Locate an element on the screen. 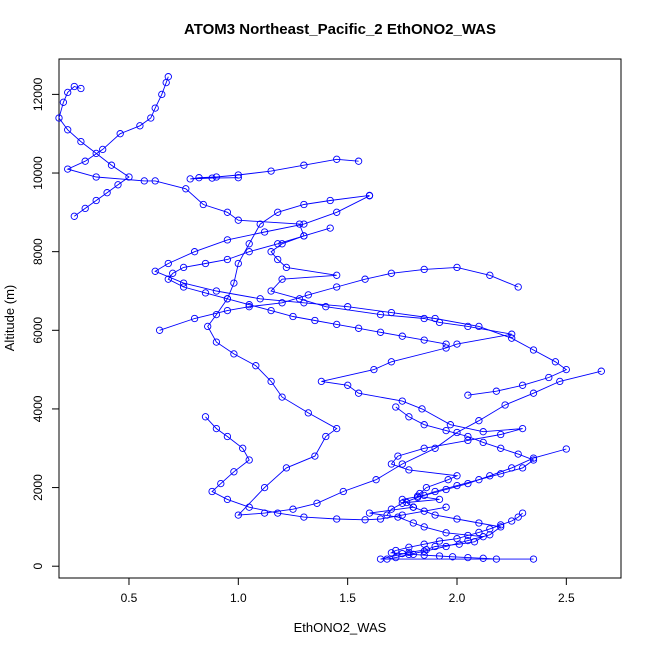 The height and width of the screenshot is (650, 650). y-tick-label: 6000 is located at coordinates (38, 330).